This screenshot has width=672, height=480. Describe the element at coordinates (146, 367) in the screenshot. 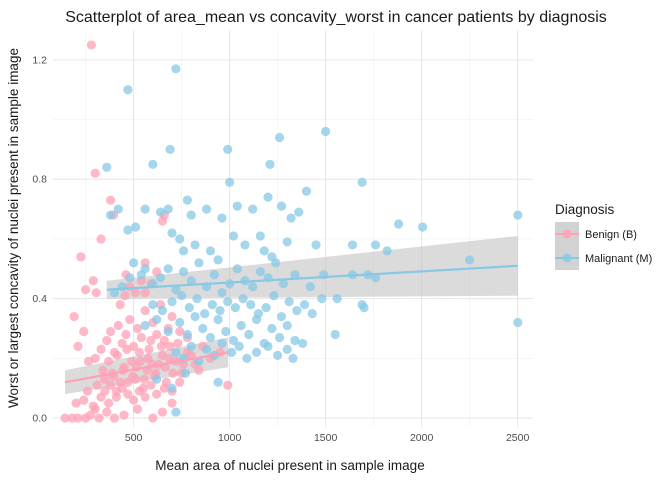

I see `benign-trend-line` at that location.